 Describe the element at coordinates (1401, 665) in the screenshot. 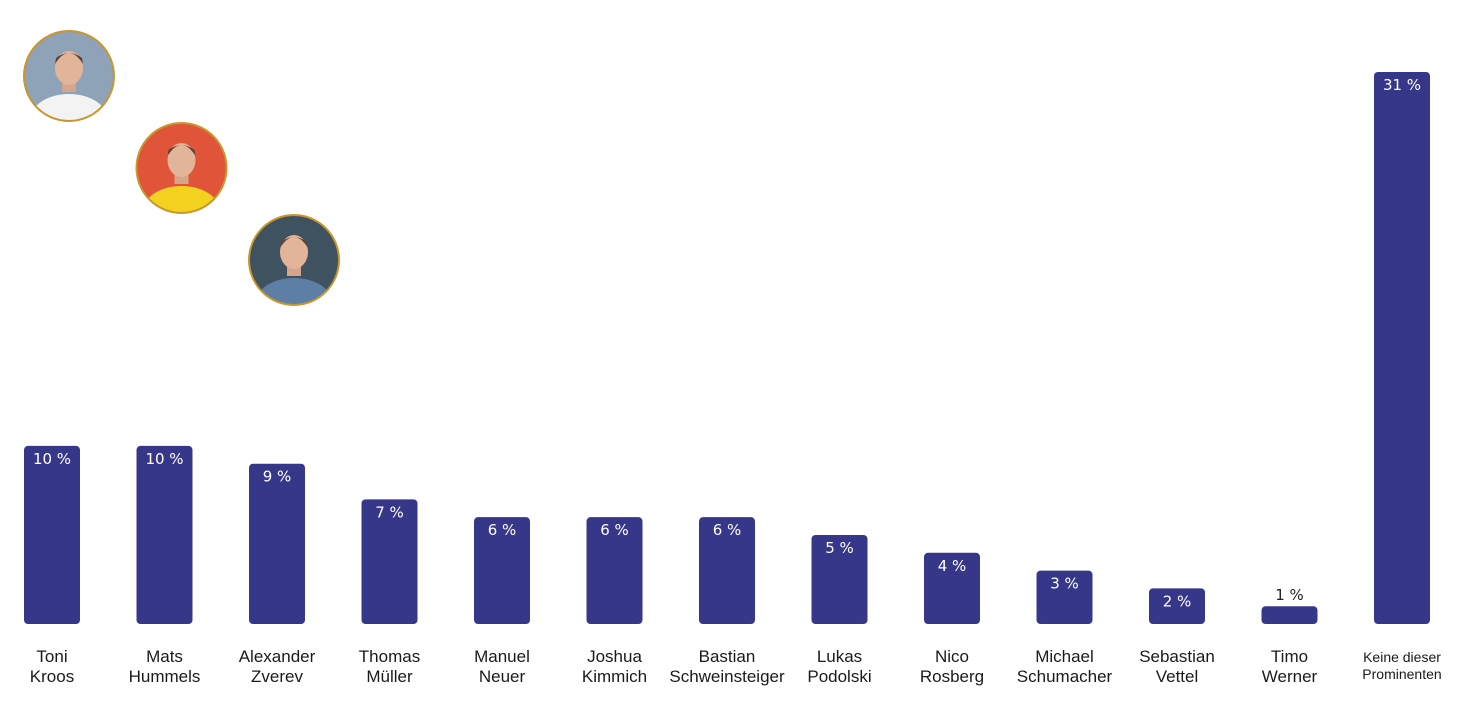

I see `category-label-keine-dieser-prominenten: Keine dieser Prominenten` at that location.